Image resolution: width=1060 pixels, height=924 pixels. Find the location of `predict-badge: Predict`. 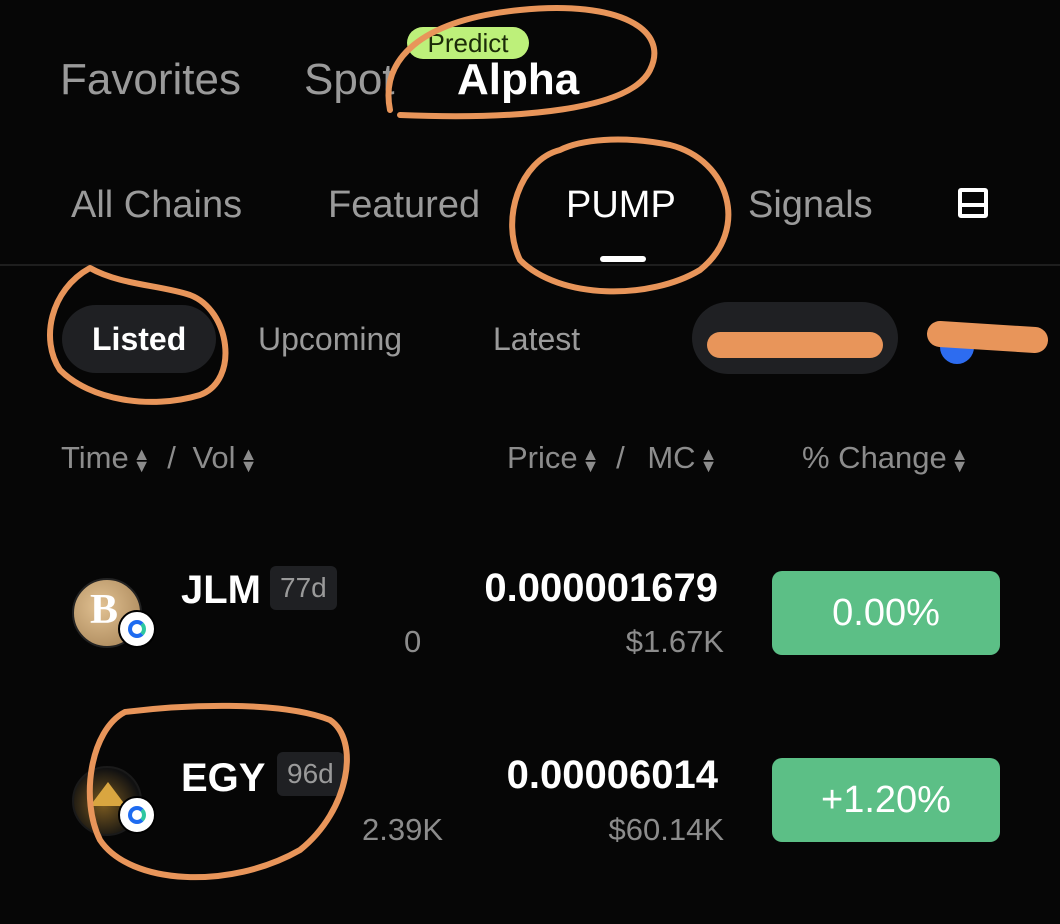

predict-badge: Predict is located at coordinates (468, 43).